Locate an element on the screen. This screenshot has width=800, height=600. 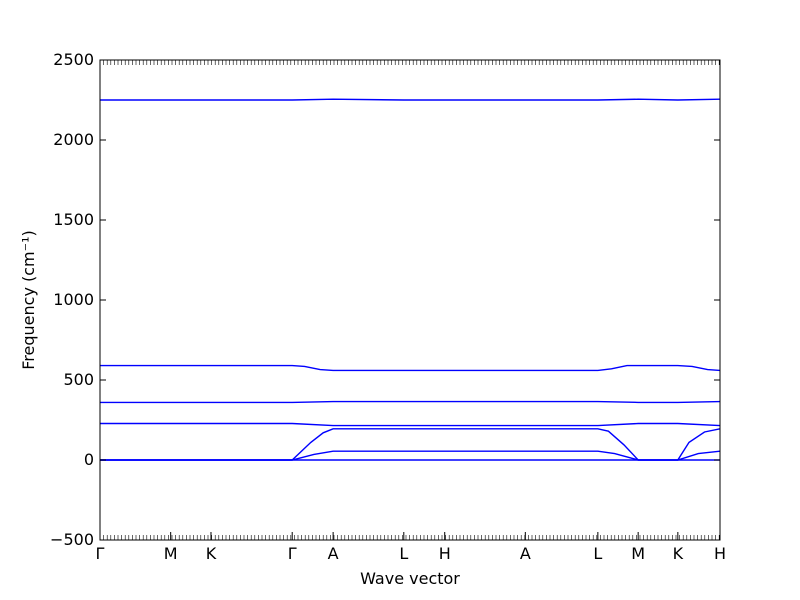
y-tick-label: 2000 is located at coordinates (73, 139).